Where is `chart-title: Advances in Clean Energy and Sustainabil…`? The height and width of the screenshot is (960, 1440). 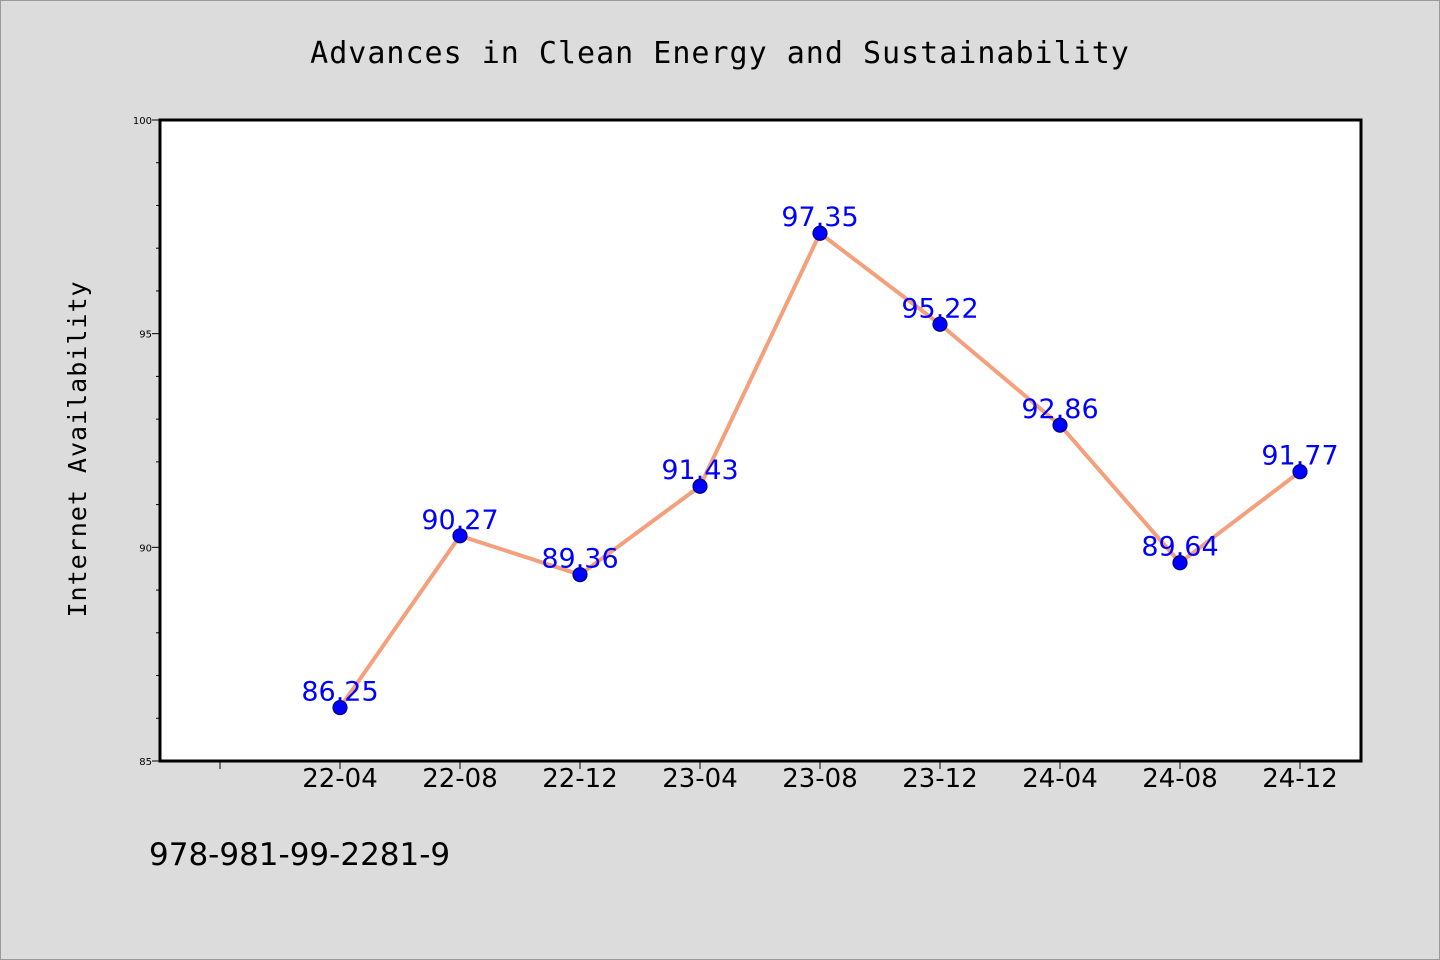
chart-title: Advances in Clean Energy and Sustainabil… is located at coordinates (720, 53).